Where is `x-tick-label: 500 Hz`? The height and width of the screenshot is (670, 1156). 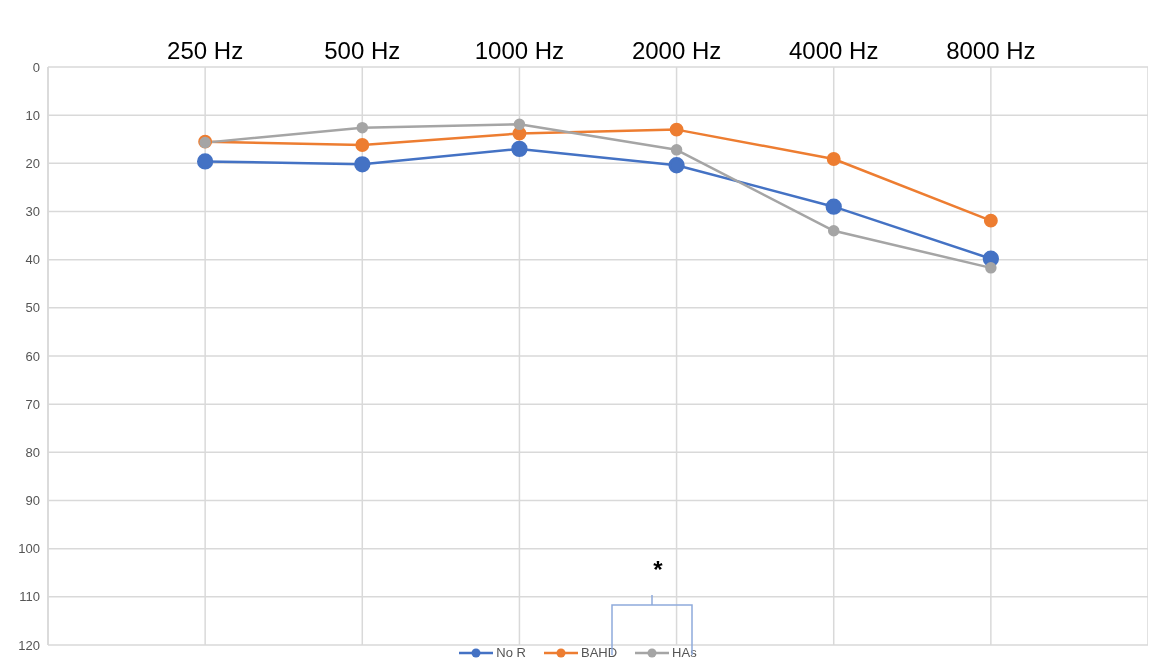 x-tick-label: 500 Hz is located at coordinates (362, 50).